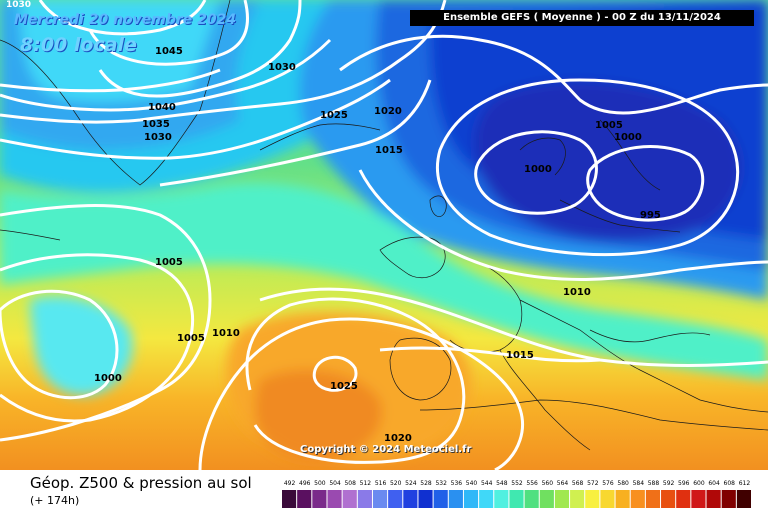 The width and height of the screenshot is (768, 512). I want to click on scale-tick-label: 576, so click(608, 483).